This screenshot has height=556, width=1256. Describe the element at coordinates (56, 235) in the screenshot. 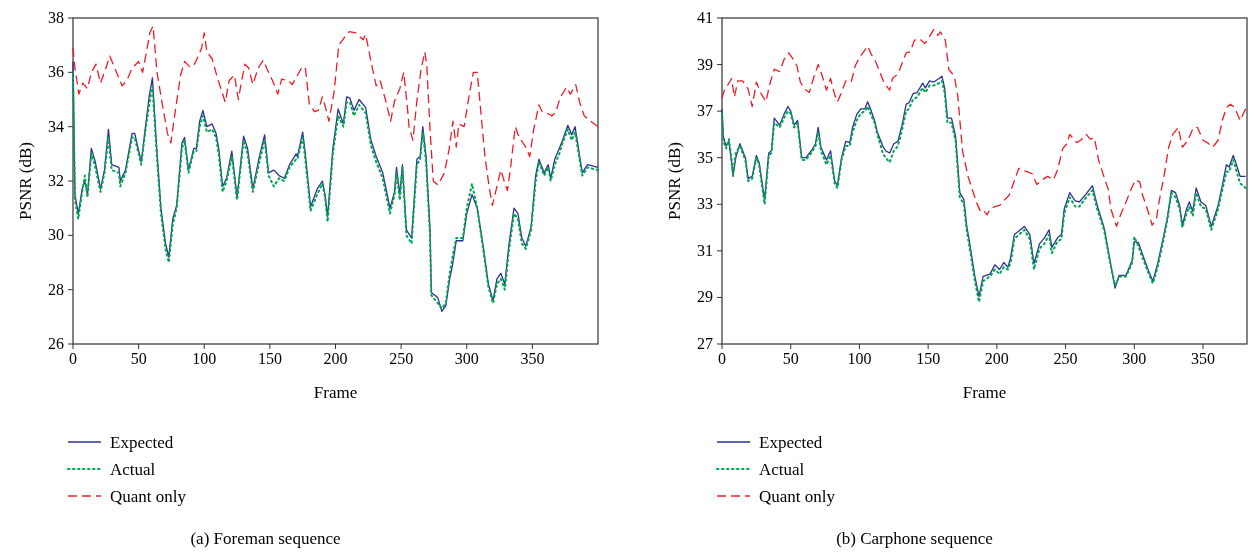

I see `y-tick-label: 30` at that location.